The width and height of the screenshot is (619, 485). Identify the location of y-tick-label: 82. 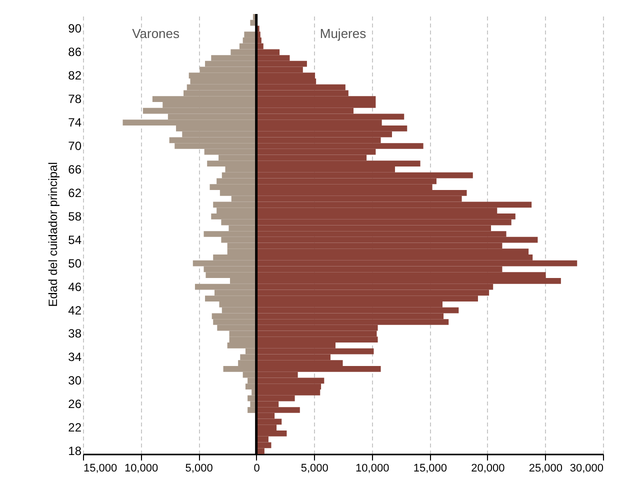
(75, 75).